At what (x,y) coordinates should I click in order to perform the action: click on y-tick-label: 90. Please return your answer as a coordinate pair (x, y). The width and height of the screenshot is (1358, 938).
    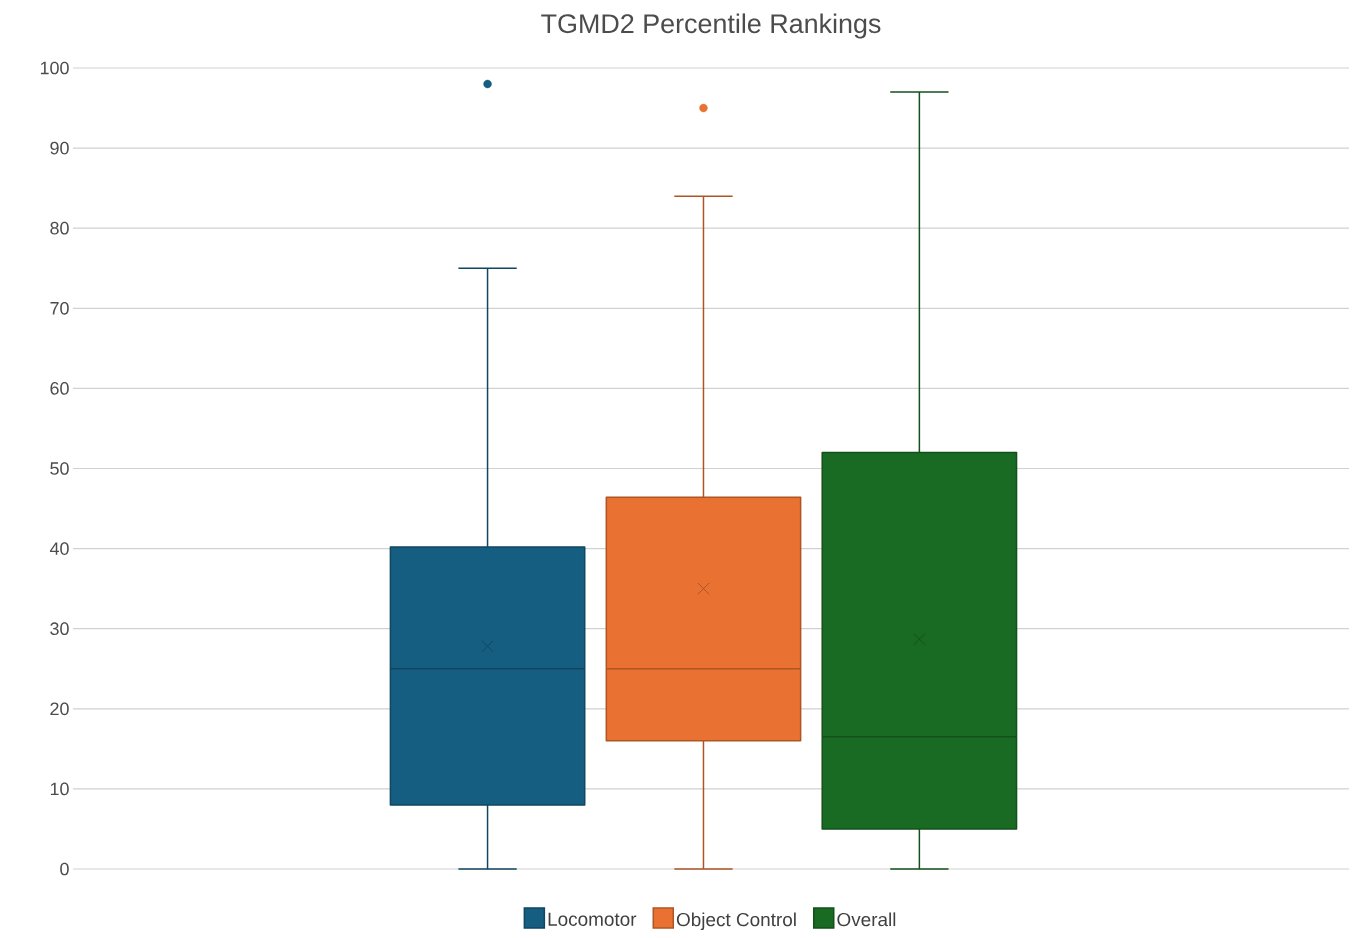
    Looking at the image, I should click on (59, 148).